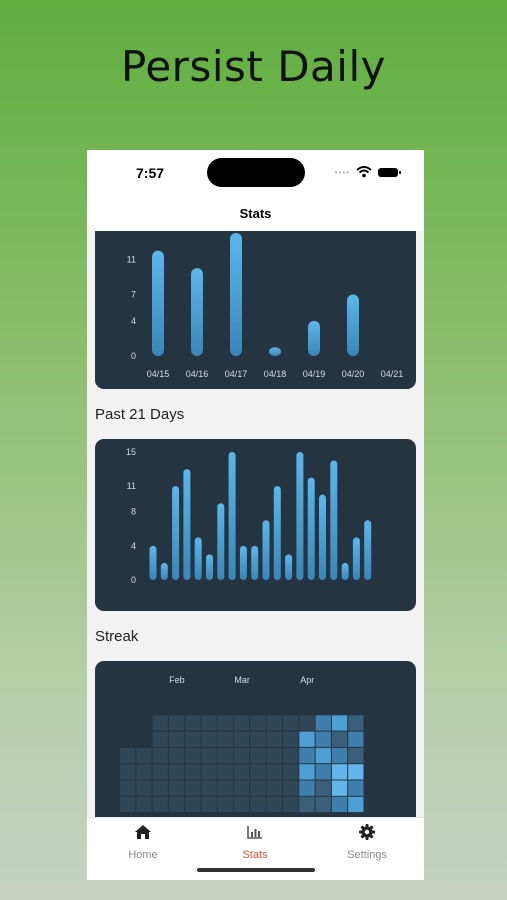 This screenshot has height=900, width=507. Describe the element at coordinates (353, 374) in the screenshot. I see `x-tick-label: 04/20` at that location.